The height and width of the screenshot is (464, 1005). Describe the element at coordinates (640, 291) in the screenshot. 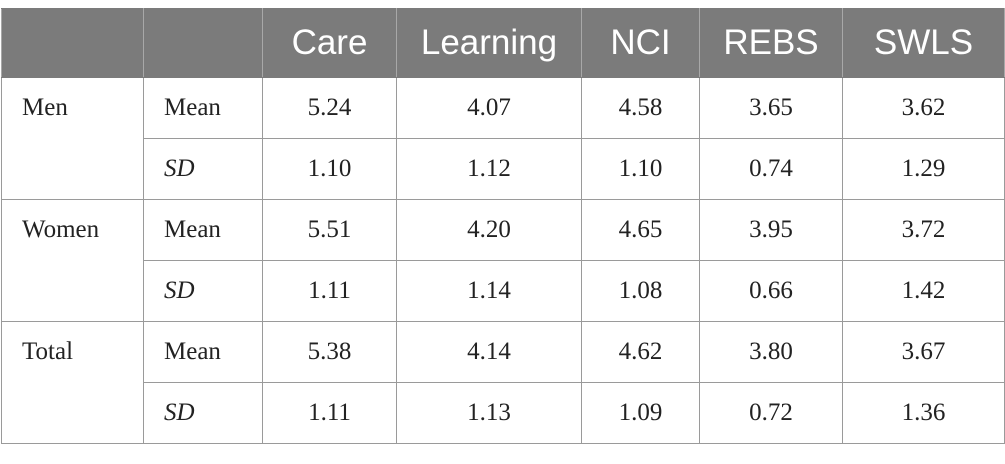

I see `value-cell: 1.08` at that location.